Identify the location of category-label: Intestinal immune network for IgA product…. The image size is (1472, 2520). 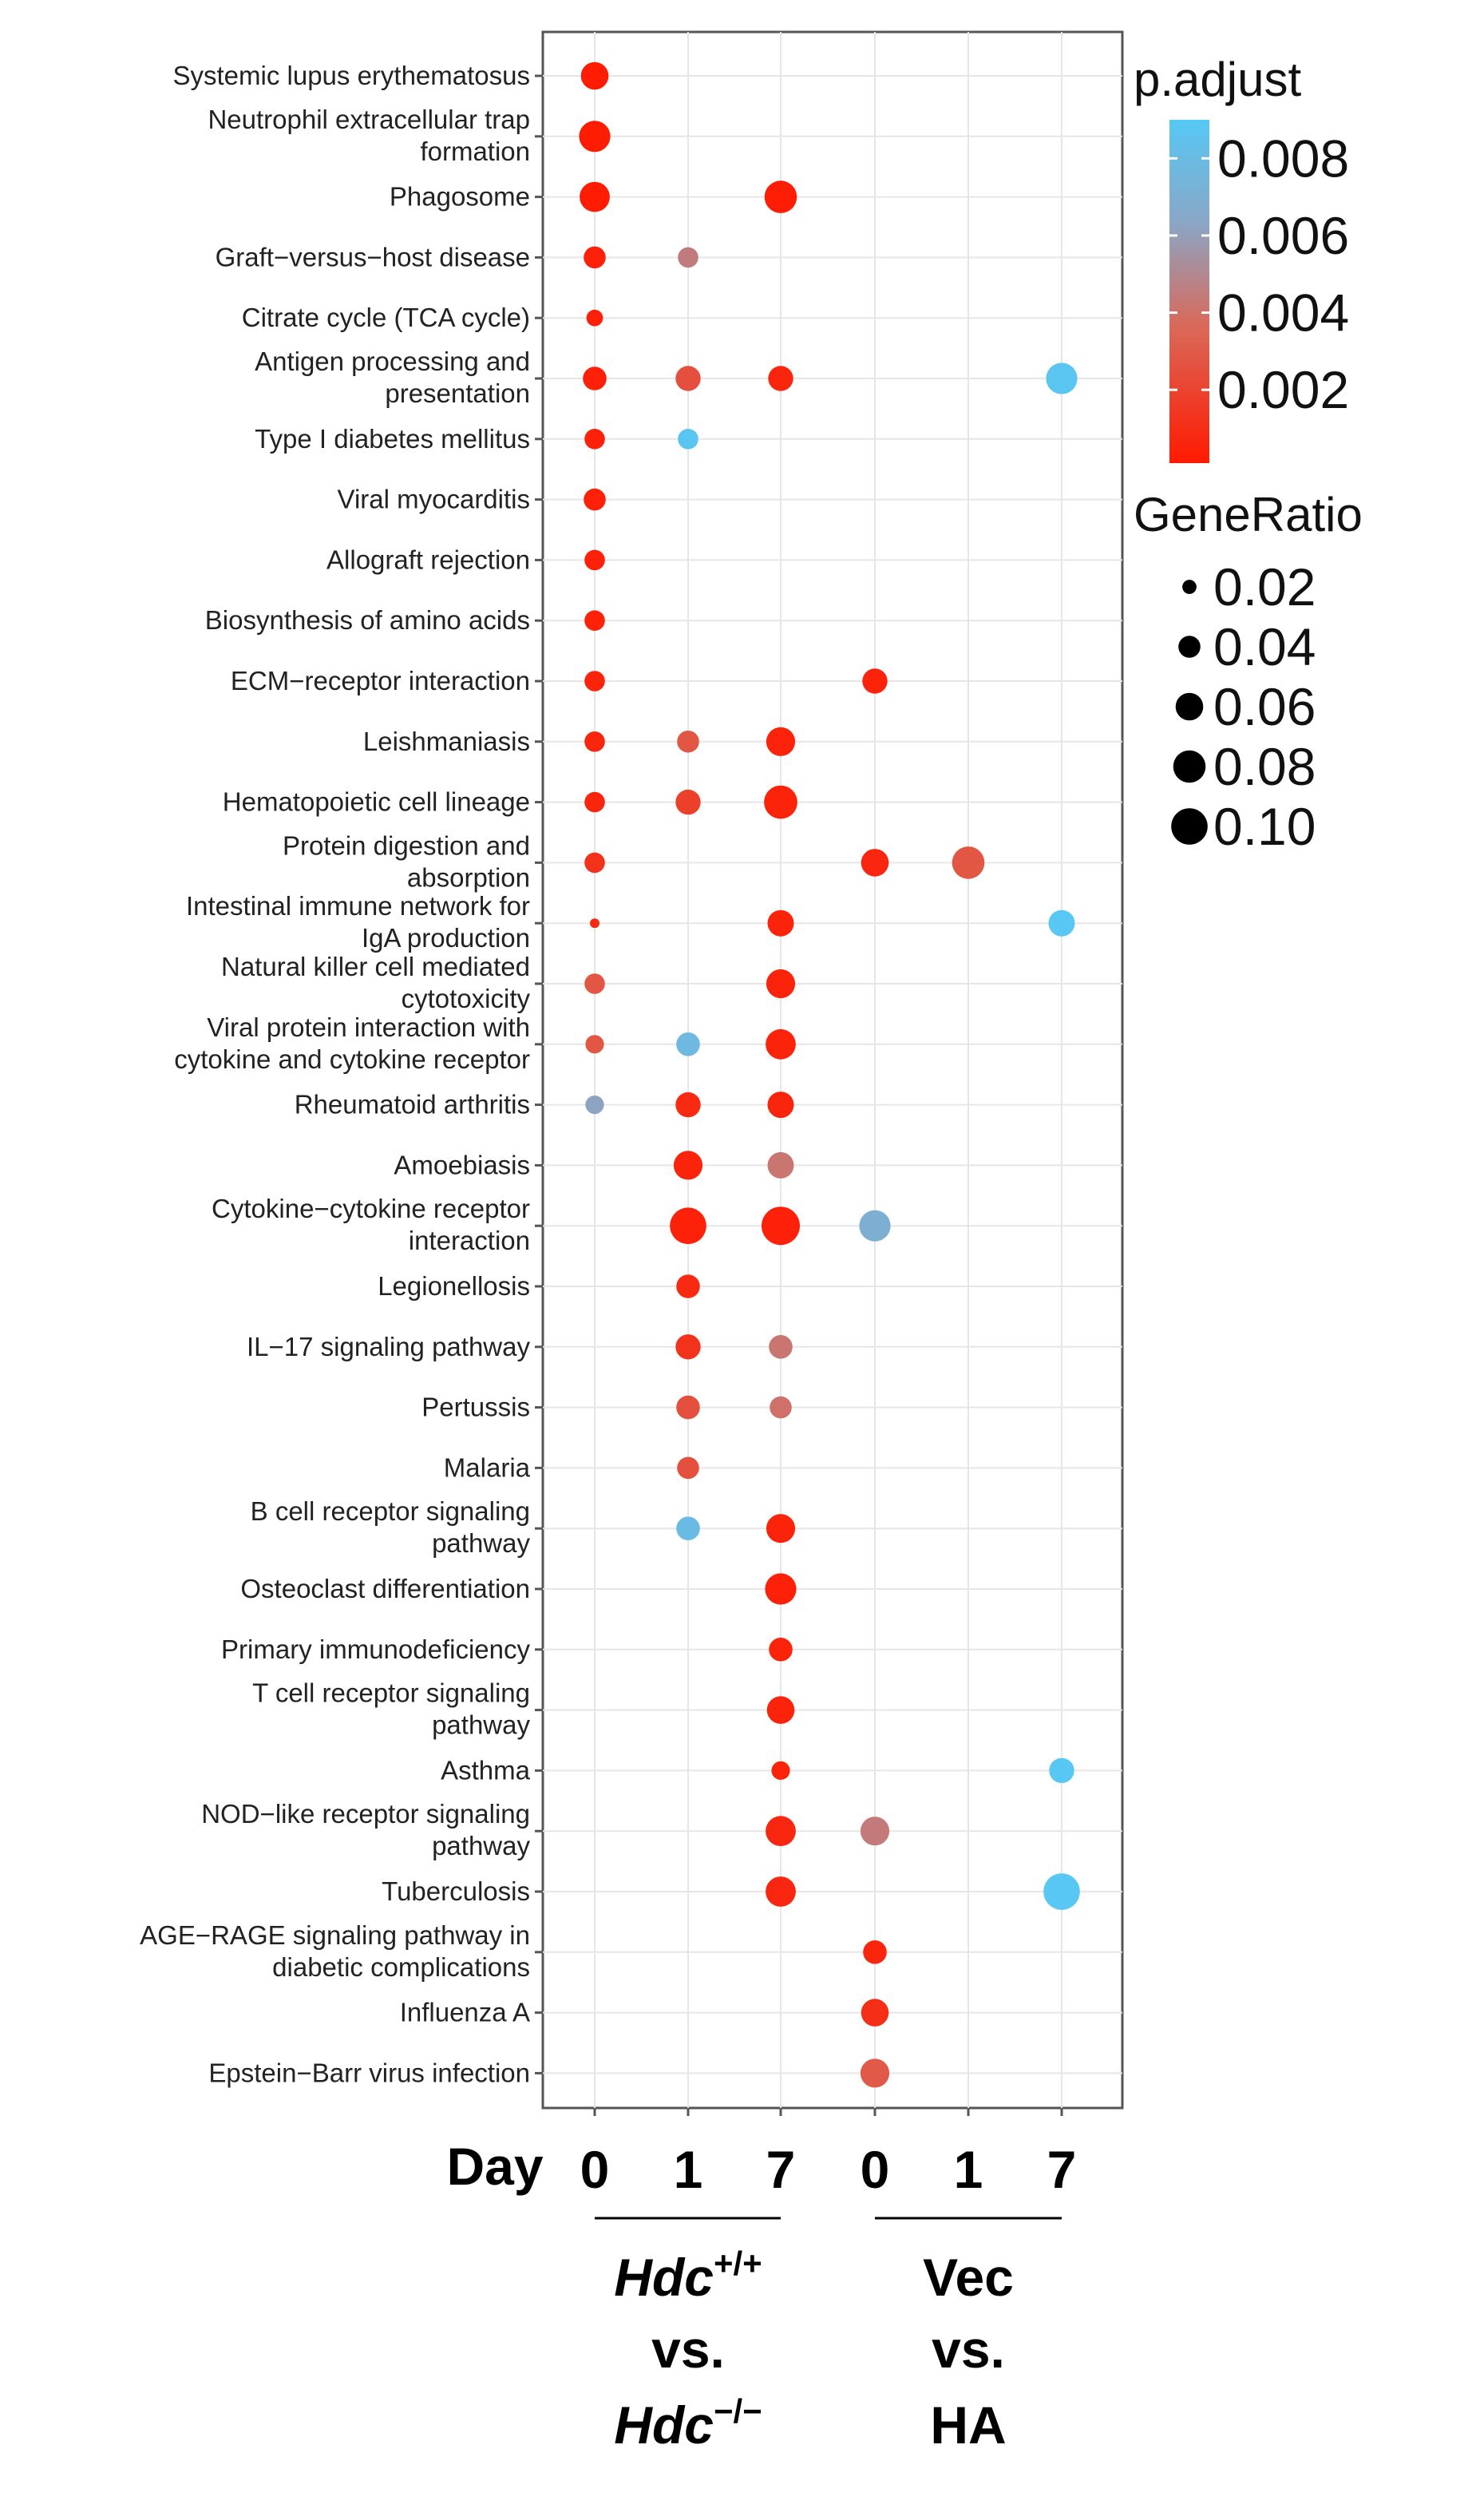
(358, 922).